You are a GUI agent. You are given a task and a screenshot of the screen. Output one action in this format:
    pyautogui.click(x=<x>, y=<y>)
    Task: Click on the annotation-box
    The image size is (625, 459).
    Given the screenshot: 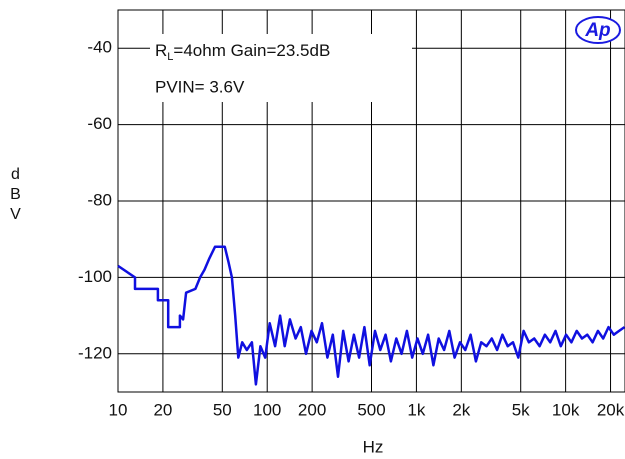 What is the action you would take?
    pyautogui.click(x=281, y=68)
    